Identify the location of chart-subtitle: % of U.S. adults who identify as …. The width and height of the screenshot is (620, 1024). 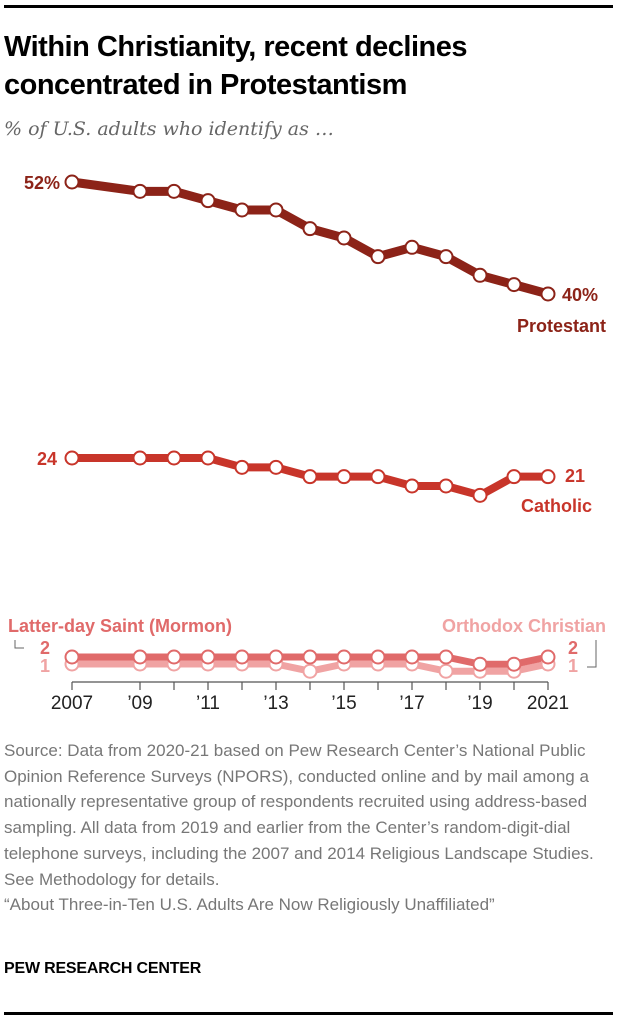
(169, 129).